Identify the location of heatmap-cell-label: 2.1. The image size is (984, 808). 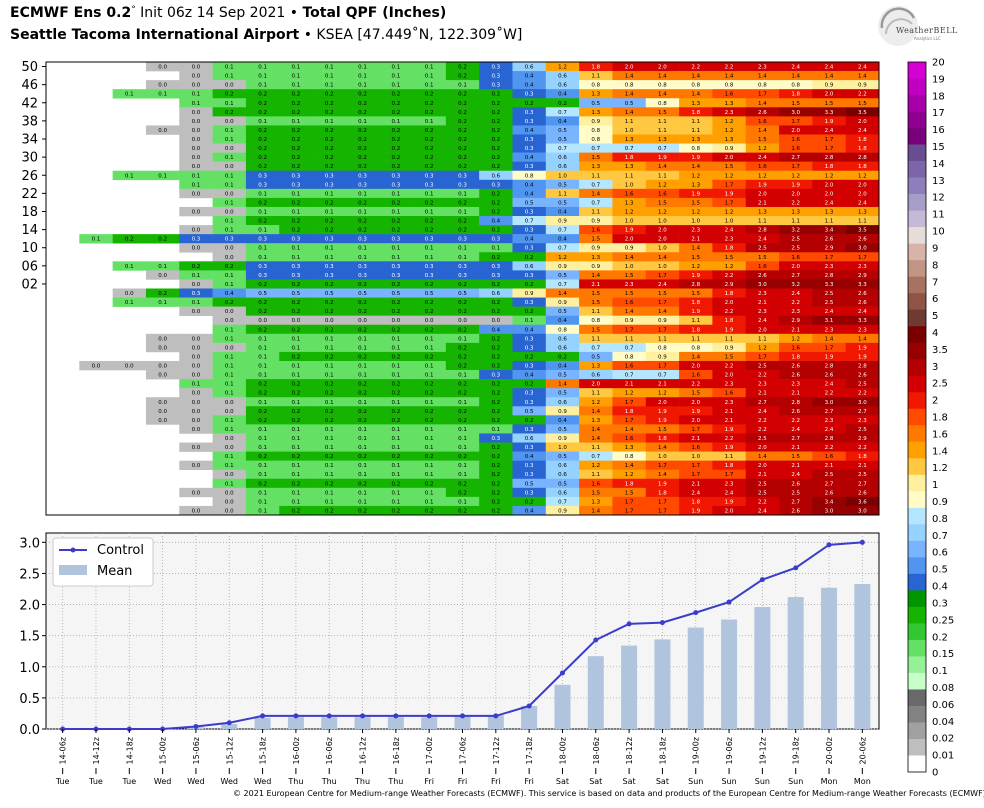
(795, 330).